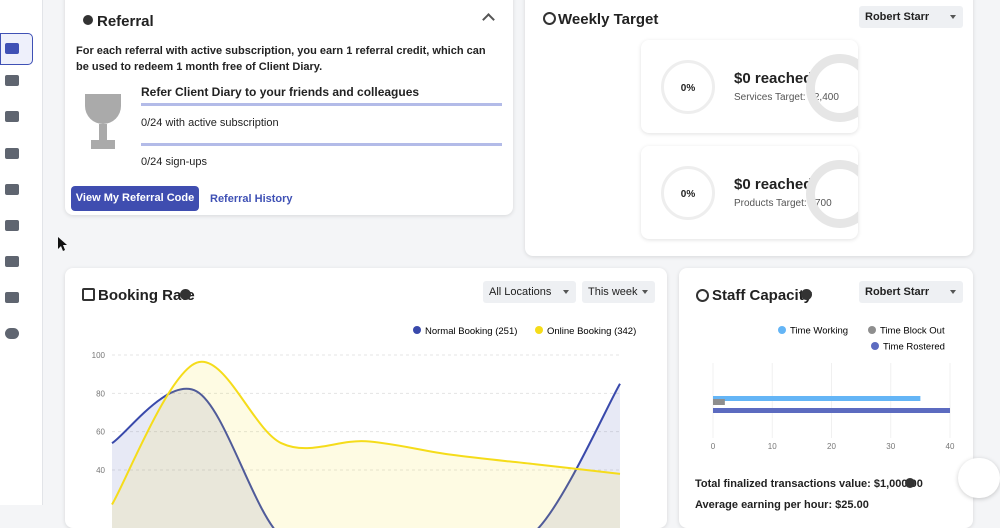 This screenshot has width=1000, height=528. I want to click on card-title: Referral, so click(125, 21).